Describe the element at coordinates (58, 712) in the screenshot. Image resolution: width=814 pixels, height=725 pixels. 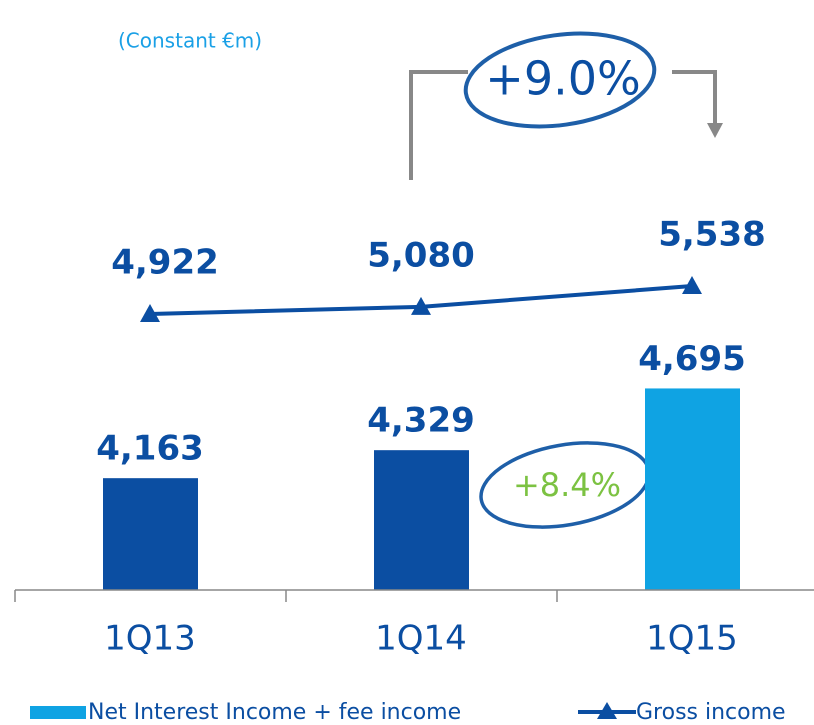
I see `legend-swatch` at that location.